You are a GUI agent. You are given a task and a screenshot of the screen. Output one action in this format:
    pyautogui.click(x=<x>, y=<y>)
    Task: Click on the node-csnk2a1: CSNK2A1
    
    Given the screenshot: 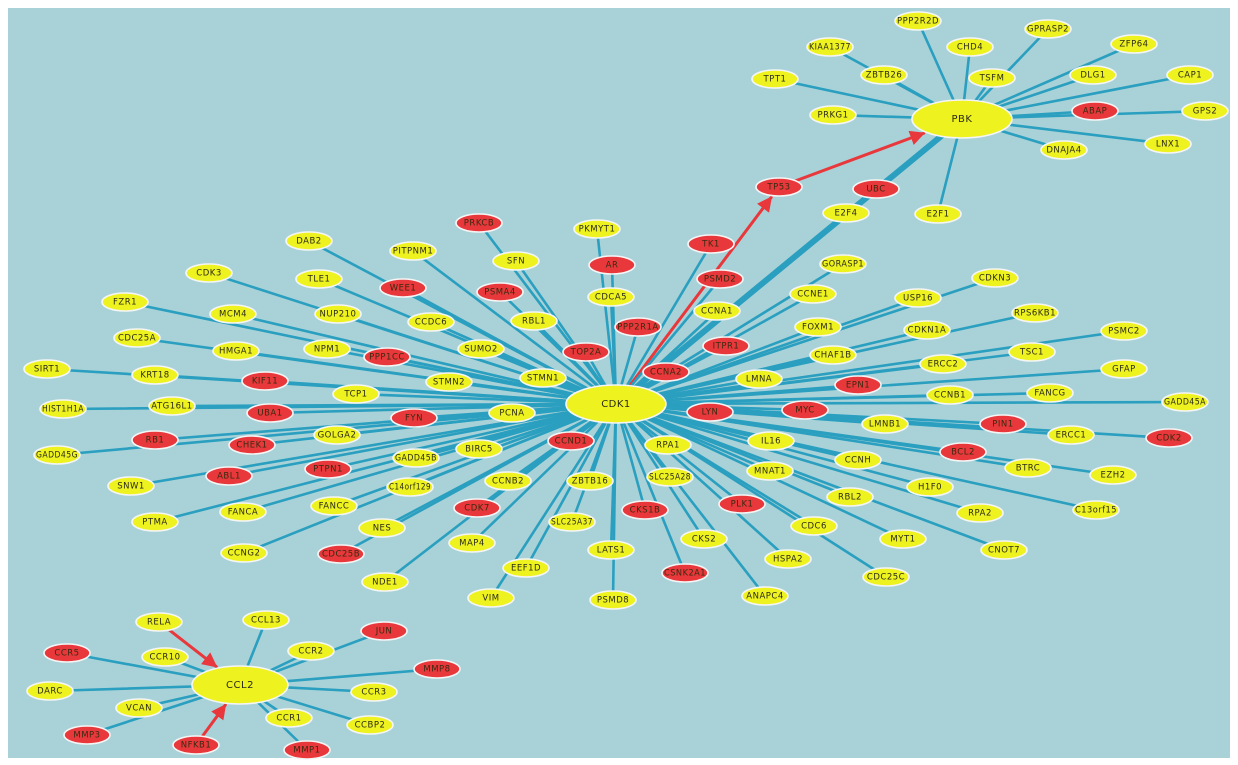 What is the action you would take?
    pyautogui.click(x=685, y=573)
    